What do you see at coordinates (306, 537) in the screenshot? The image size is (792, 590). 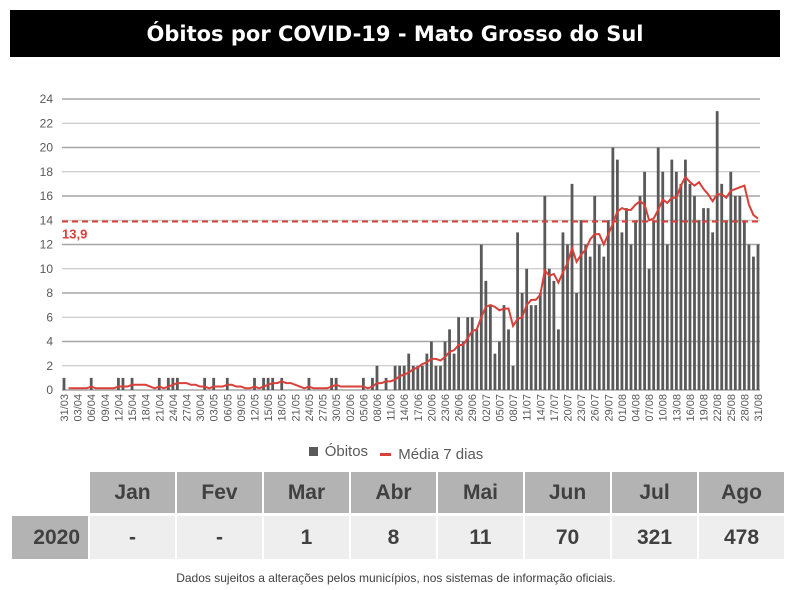 I see `month-value: 1` at bounding box center [306, 537].